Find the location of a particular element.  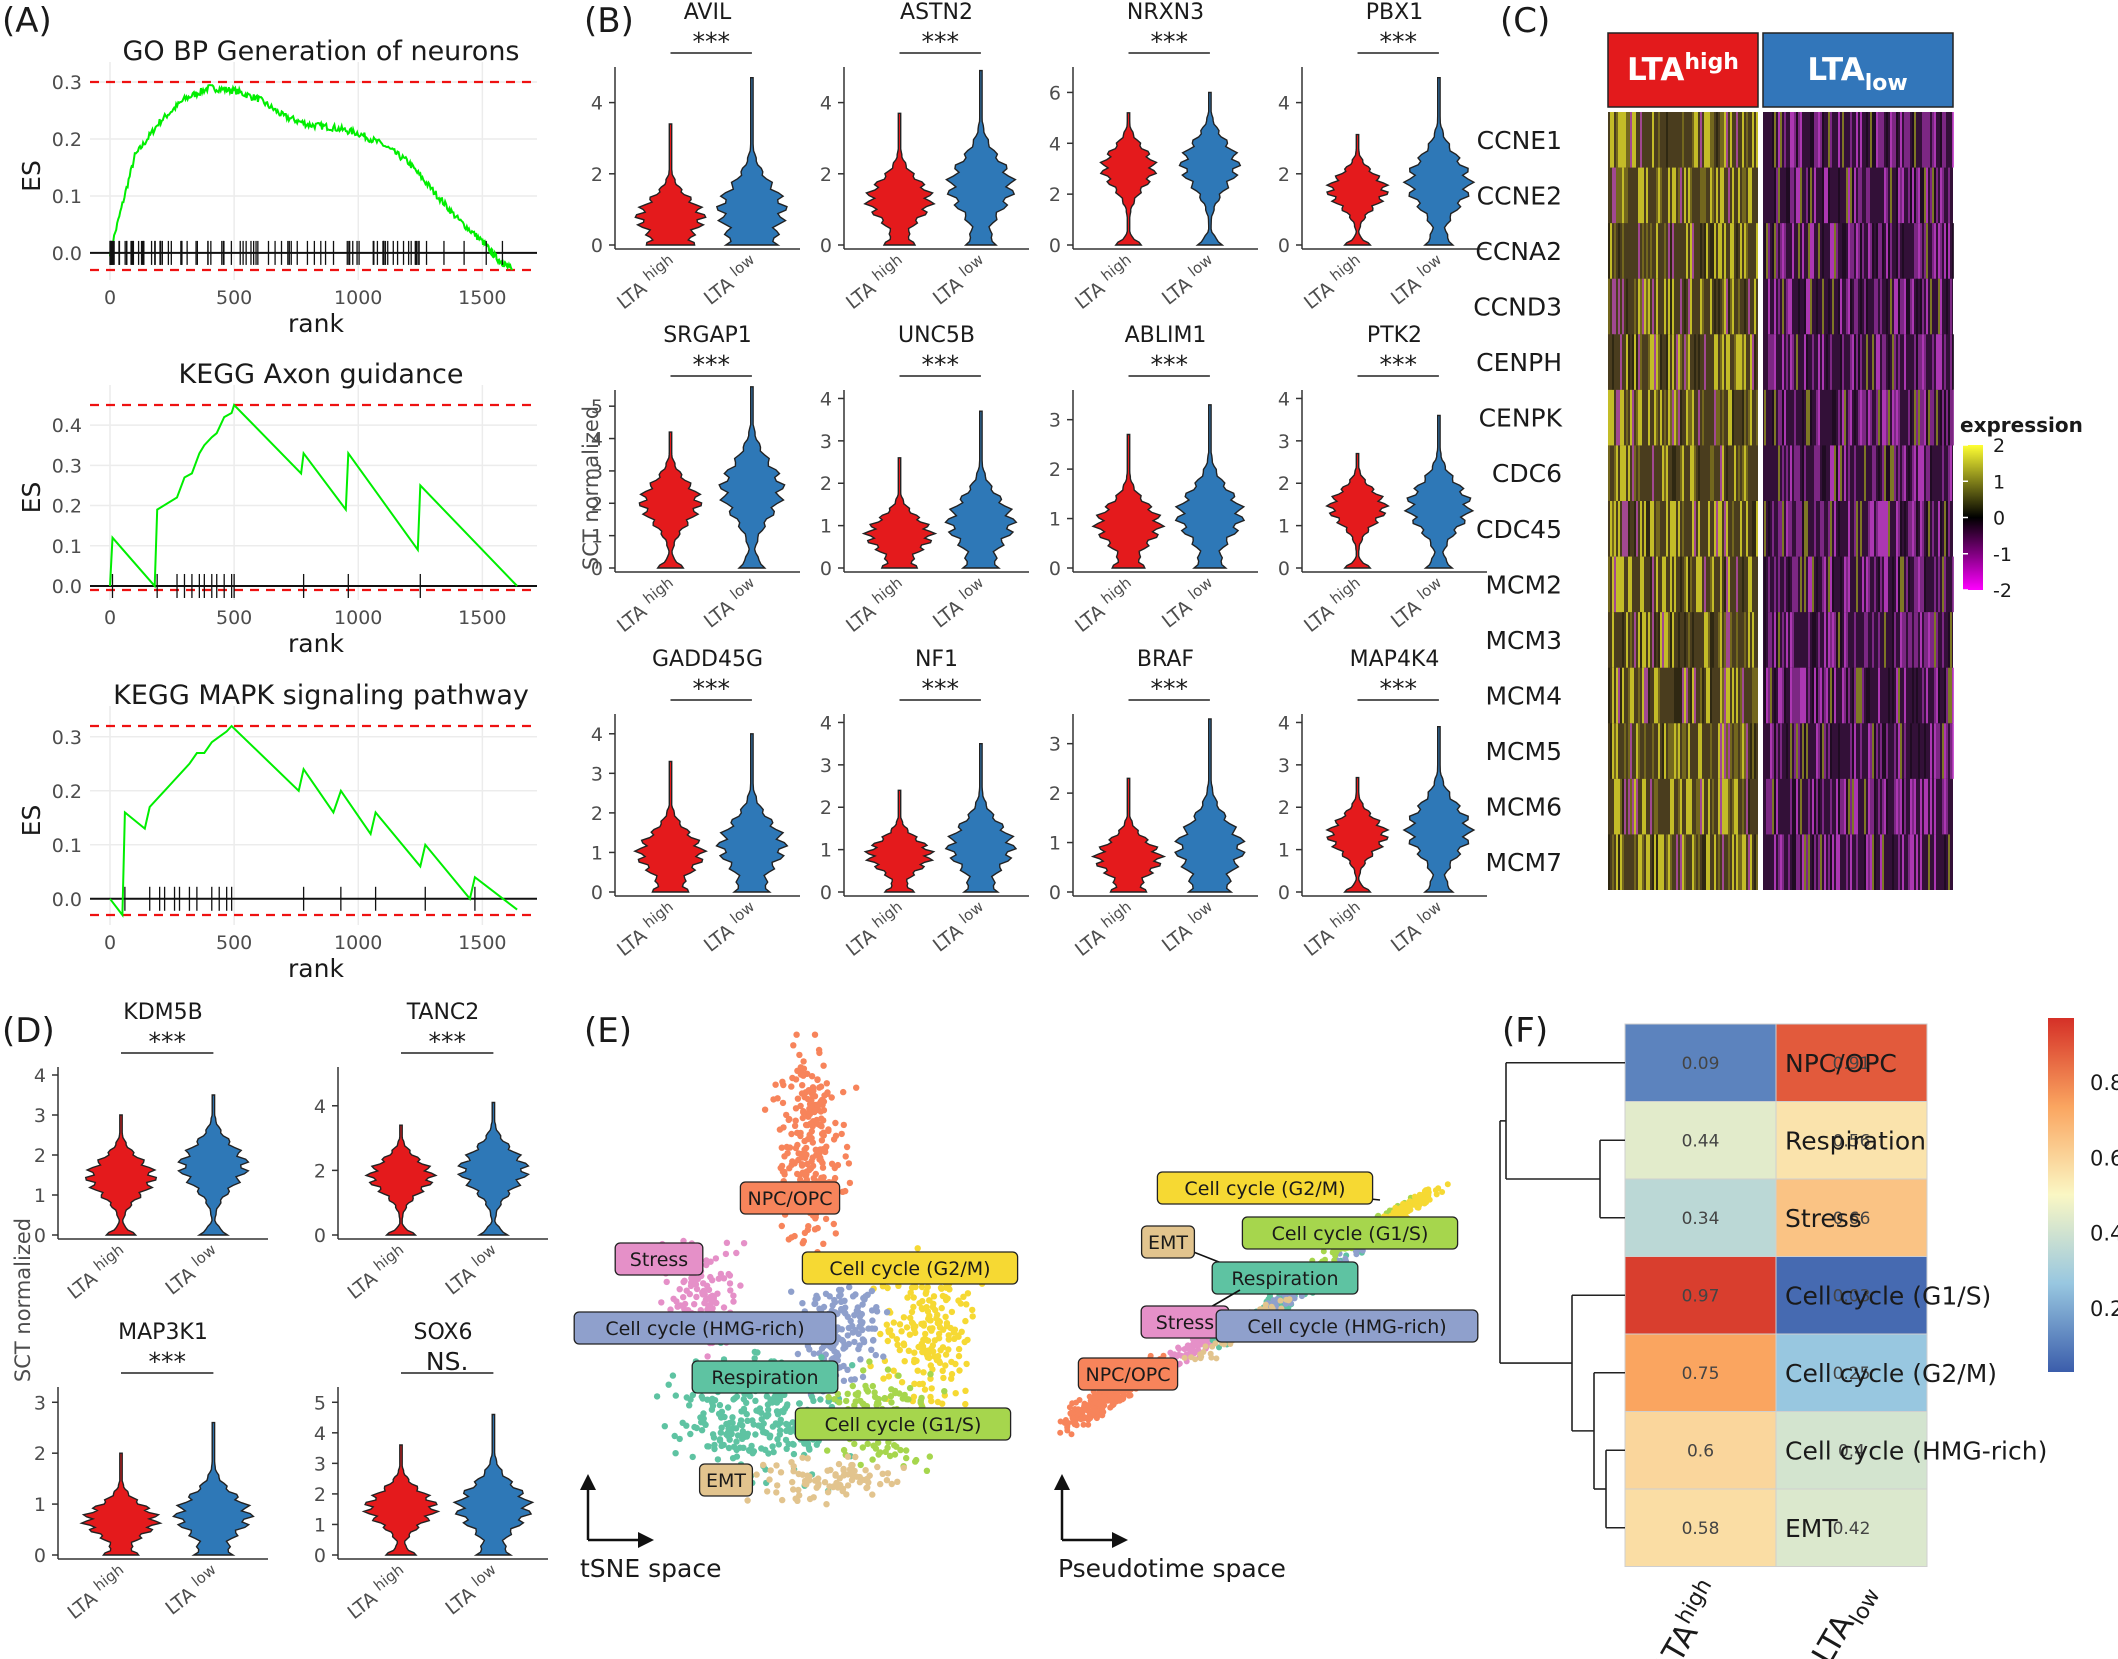

xlabel-lta-high: LTA high is located at coordinates (646, 928).